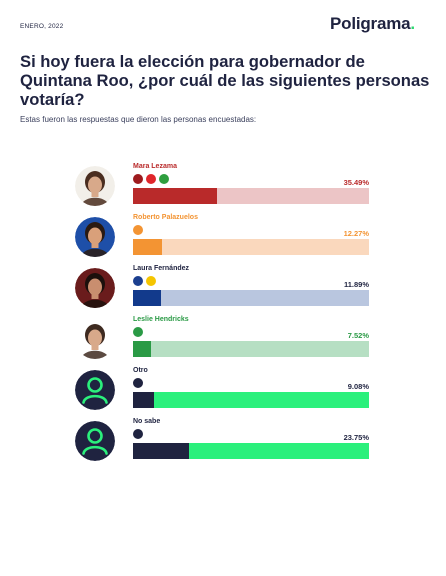  What do you see at coordinates (140, 370) in the screenshot?
I see `candidate-name: Otro` at bounding box center [140, 370].